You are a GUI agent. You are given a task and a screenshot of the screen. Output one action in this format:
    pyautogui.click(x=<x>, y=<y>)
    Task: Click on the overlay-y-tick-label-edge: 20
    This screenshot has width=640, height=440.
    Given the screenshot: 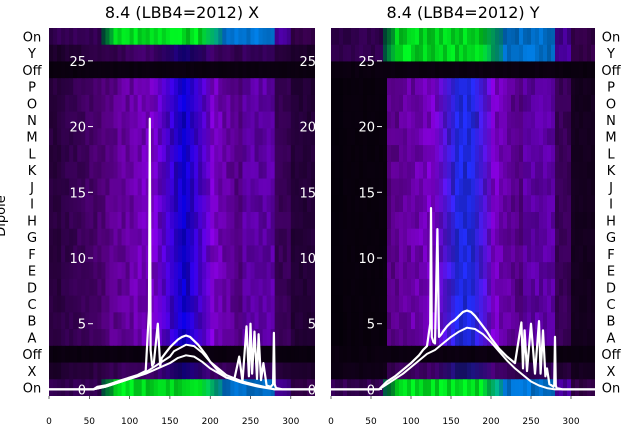 What is the action you would take?
    pyautogui.click(x=307, y=128)
    